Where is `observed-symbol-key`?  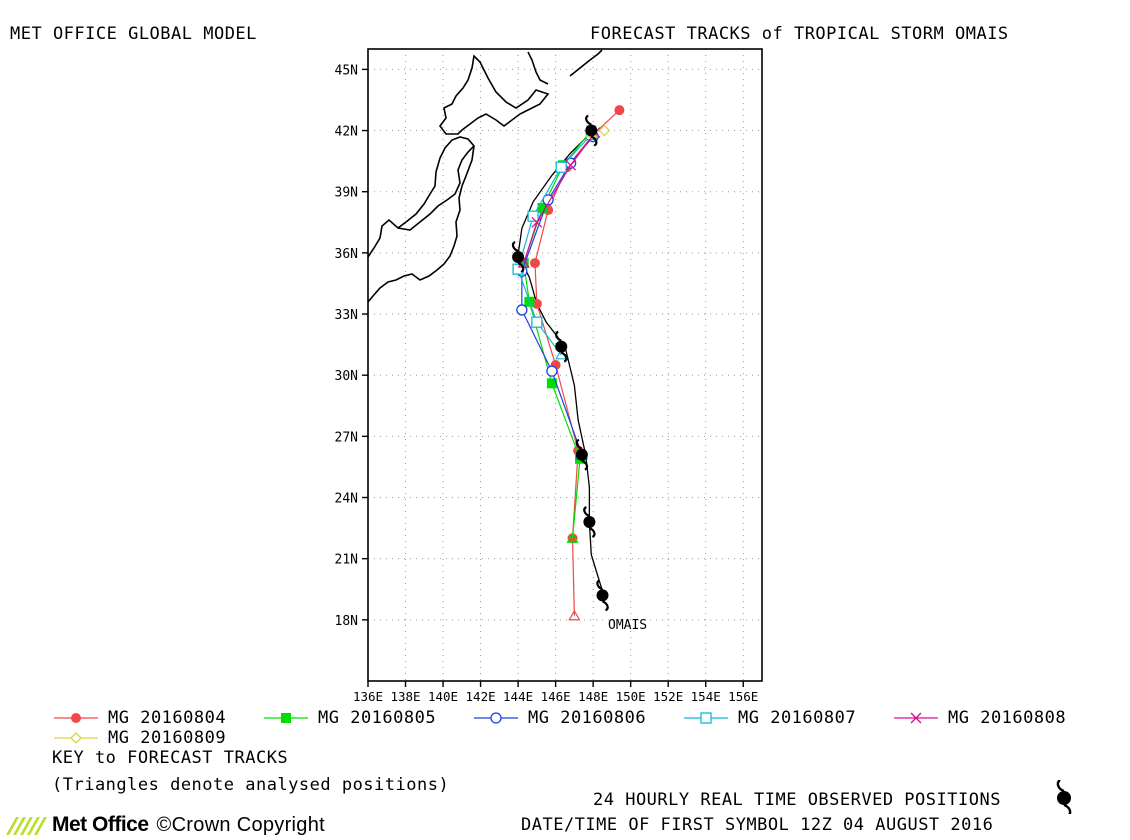
observed-symbol-key is located at coordinates (1064, 797).